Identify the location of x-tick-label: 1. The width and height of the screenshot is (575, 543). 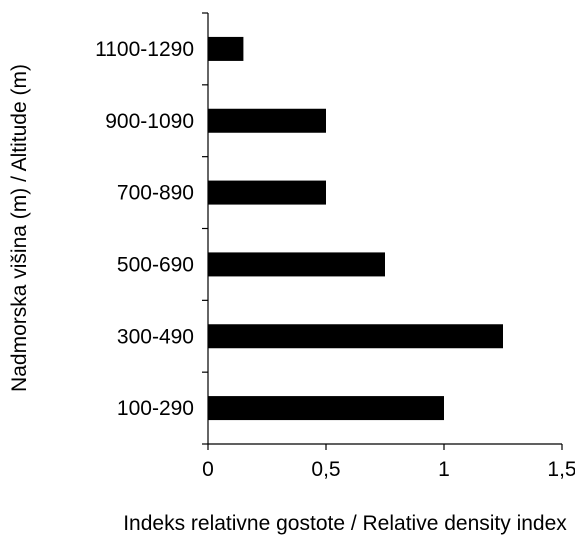
(444, 469).